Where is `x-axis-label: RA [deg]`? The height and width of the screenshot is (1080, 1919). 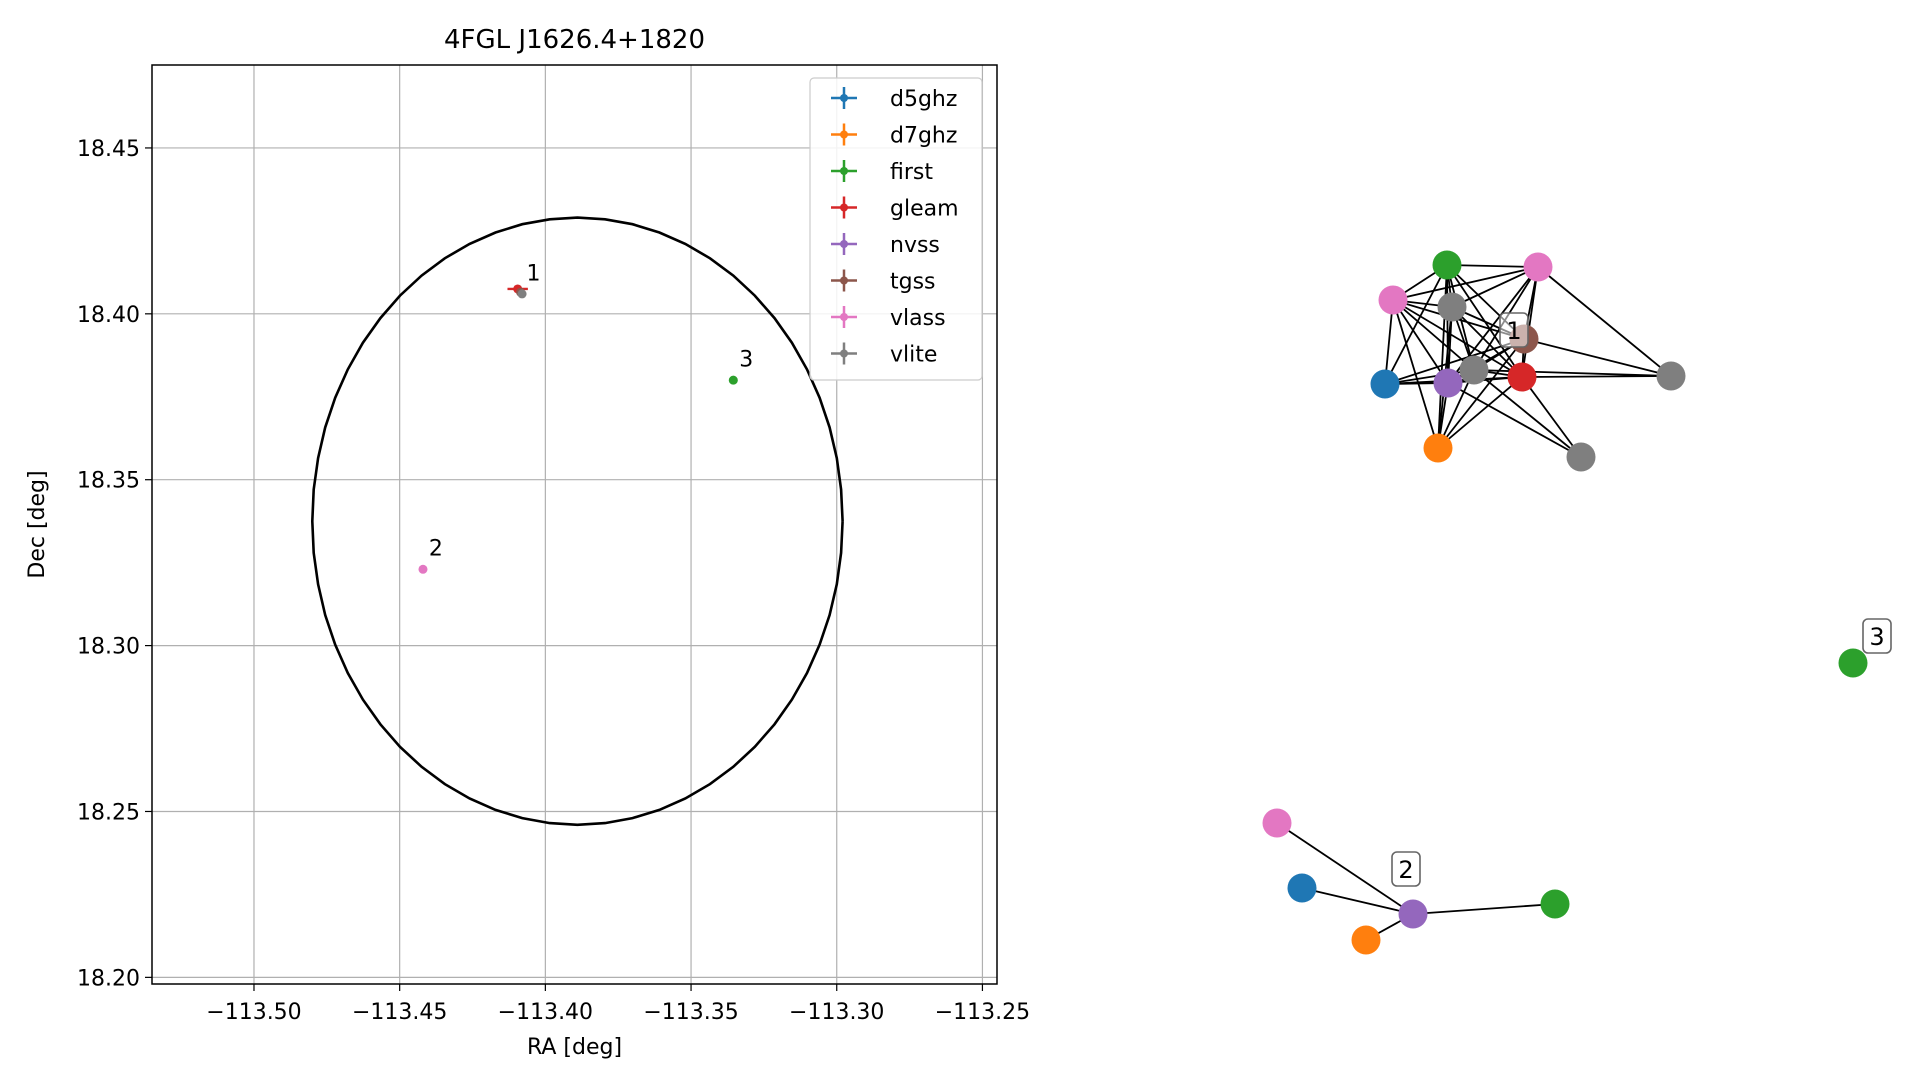 x-axis-label: RA [deg] is located at coordinates (574, 1047).